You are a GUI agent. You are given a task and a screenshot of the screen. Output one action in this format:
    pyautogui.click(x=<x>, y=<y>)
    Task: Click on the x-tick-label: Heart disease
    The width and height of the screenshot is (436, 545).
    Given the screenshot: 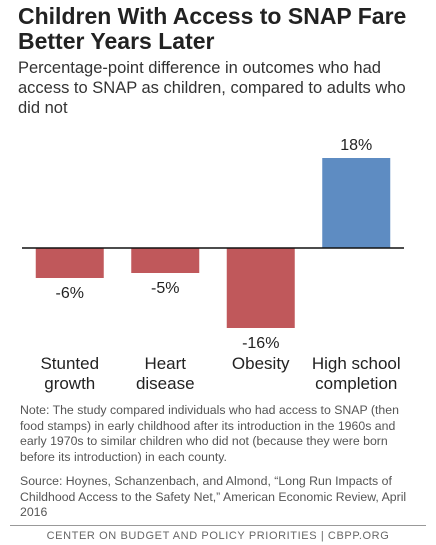 What is the action you would take?
    pyautogui.click(x=165, y=373)
    